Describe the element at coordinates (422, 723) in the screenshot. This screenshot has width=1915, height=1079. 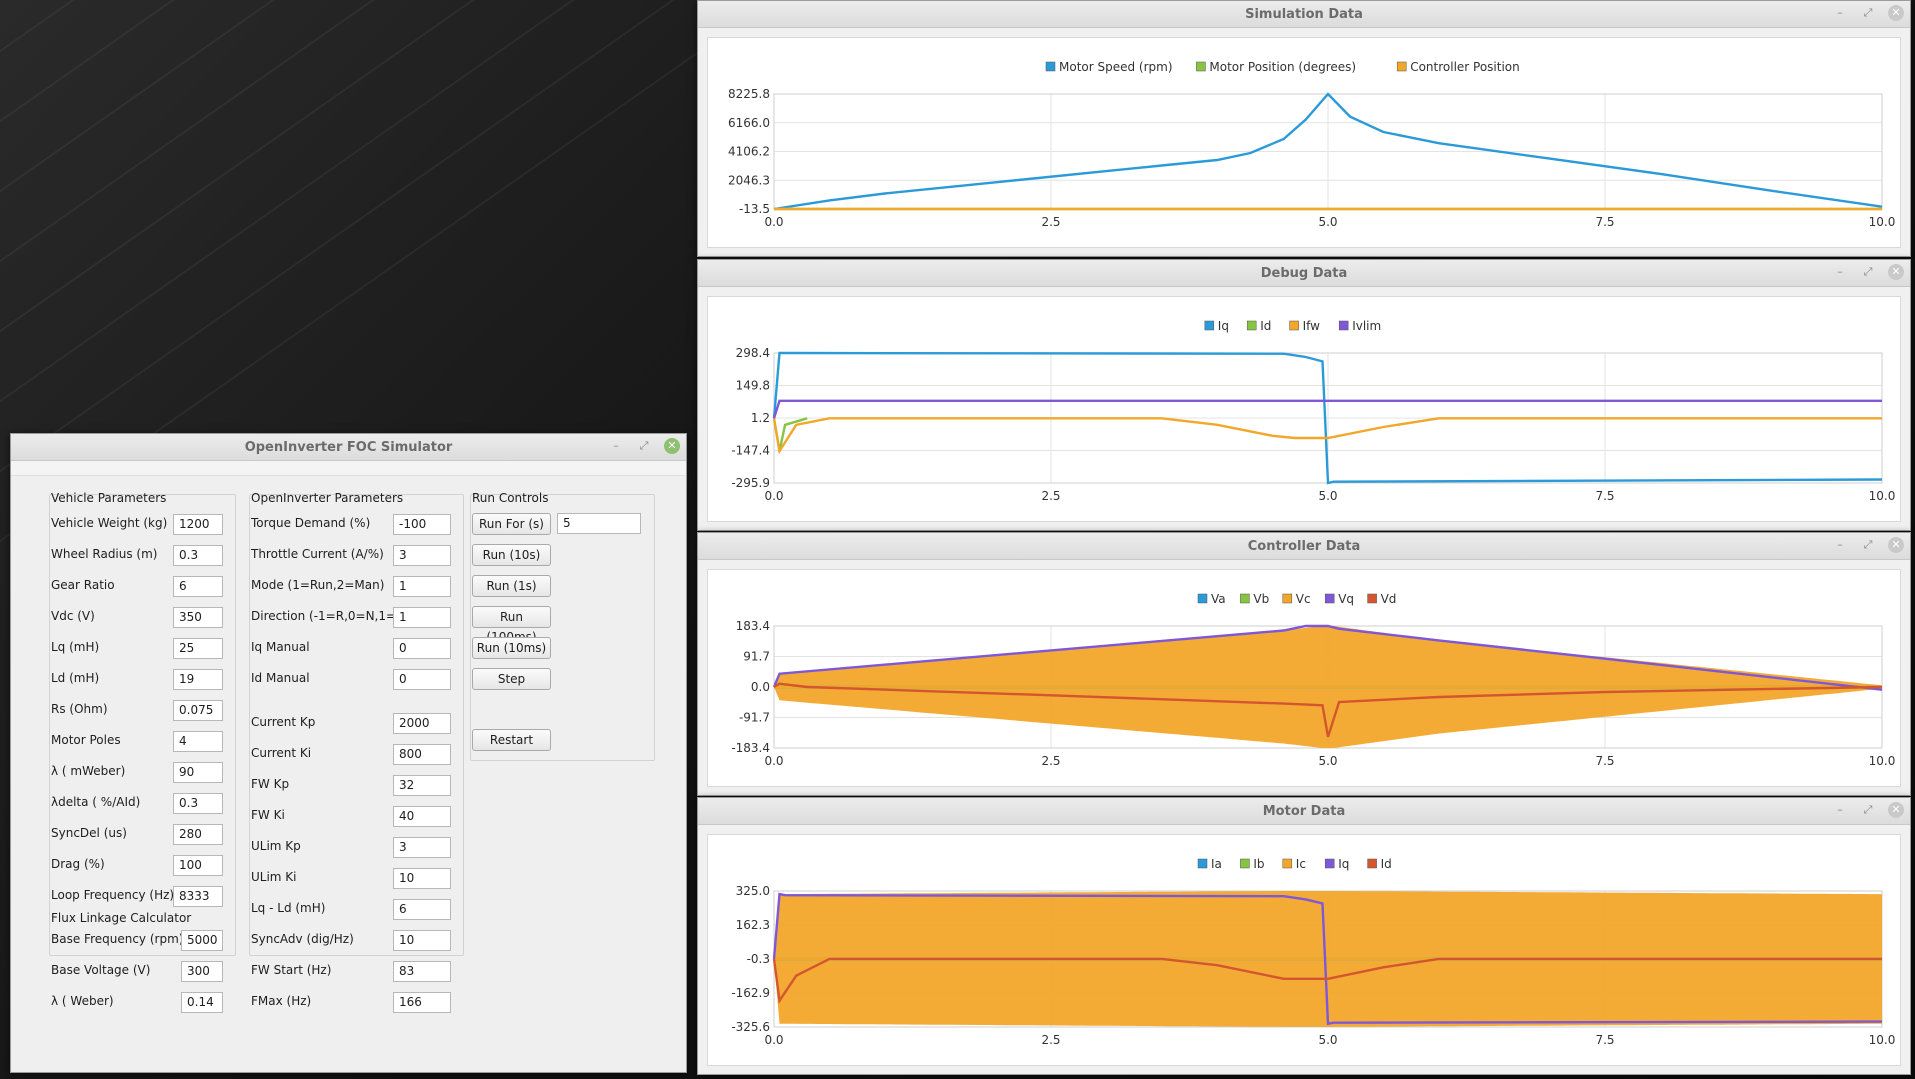
I see `input-current-kp: 2000` at that location.